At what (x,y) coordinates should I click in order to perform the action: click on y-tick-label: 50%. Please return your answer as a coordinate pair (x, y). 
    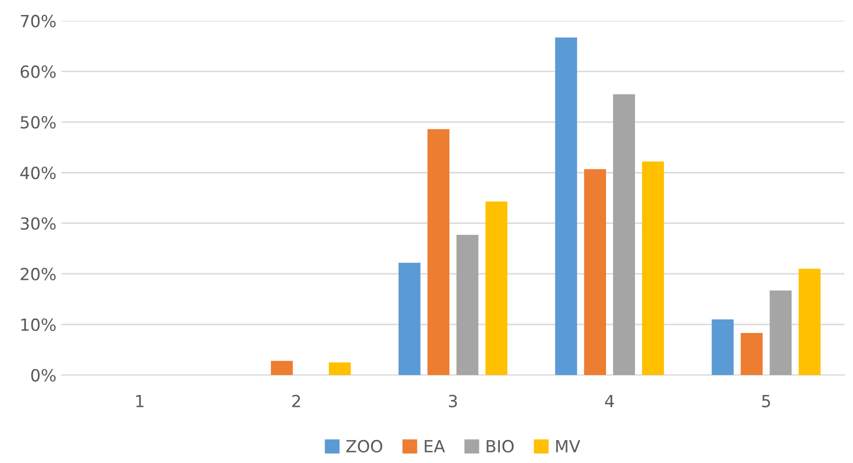
    Looking at the image, I should click on (38, 122).